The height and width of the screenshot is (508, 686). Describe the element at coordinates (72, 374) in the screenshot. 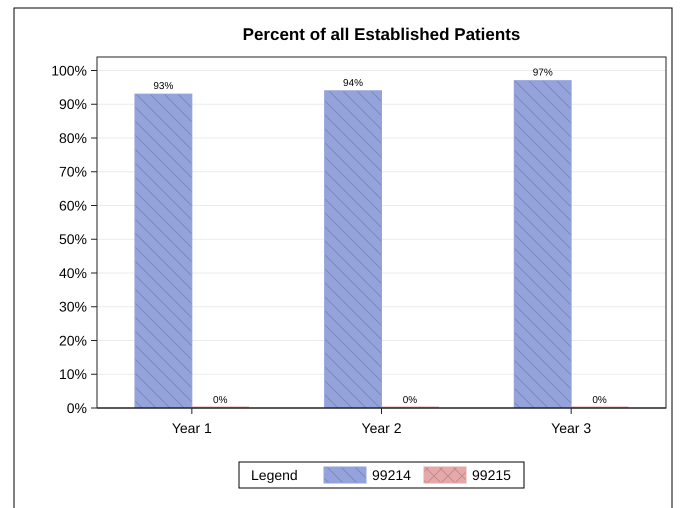

I see `y-tick-label: 10%` at that location.